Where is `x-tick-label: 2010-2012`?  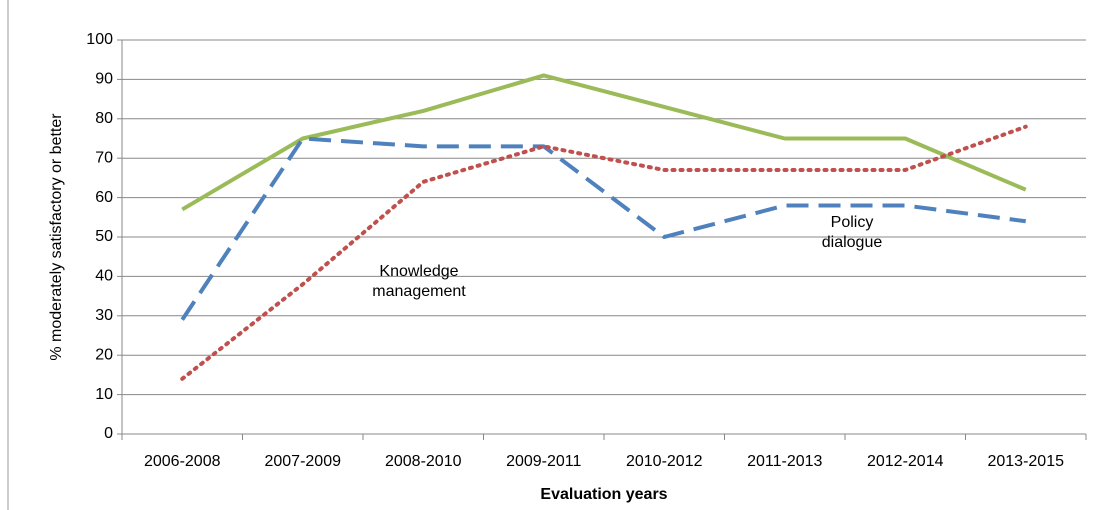 x-tick-label: 2010-2012 is located at coordinates (664, 461).